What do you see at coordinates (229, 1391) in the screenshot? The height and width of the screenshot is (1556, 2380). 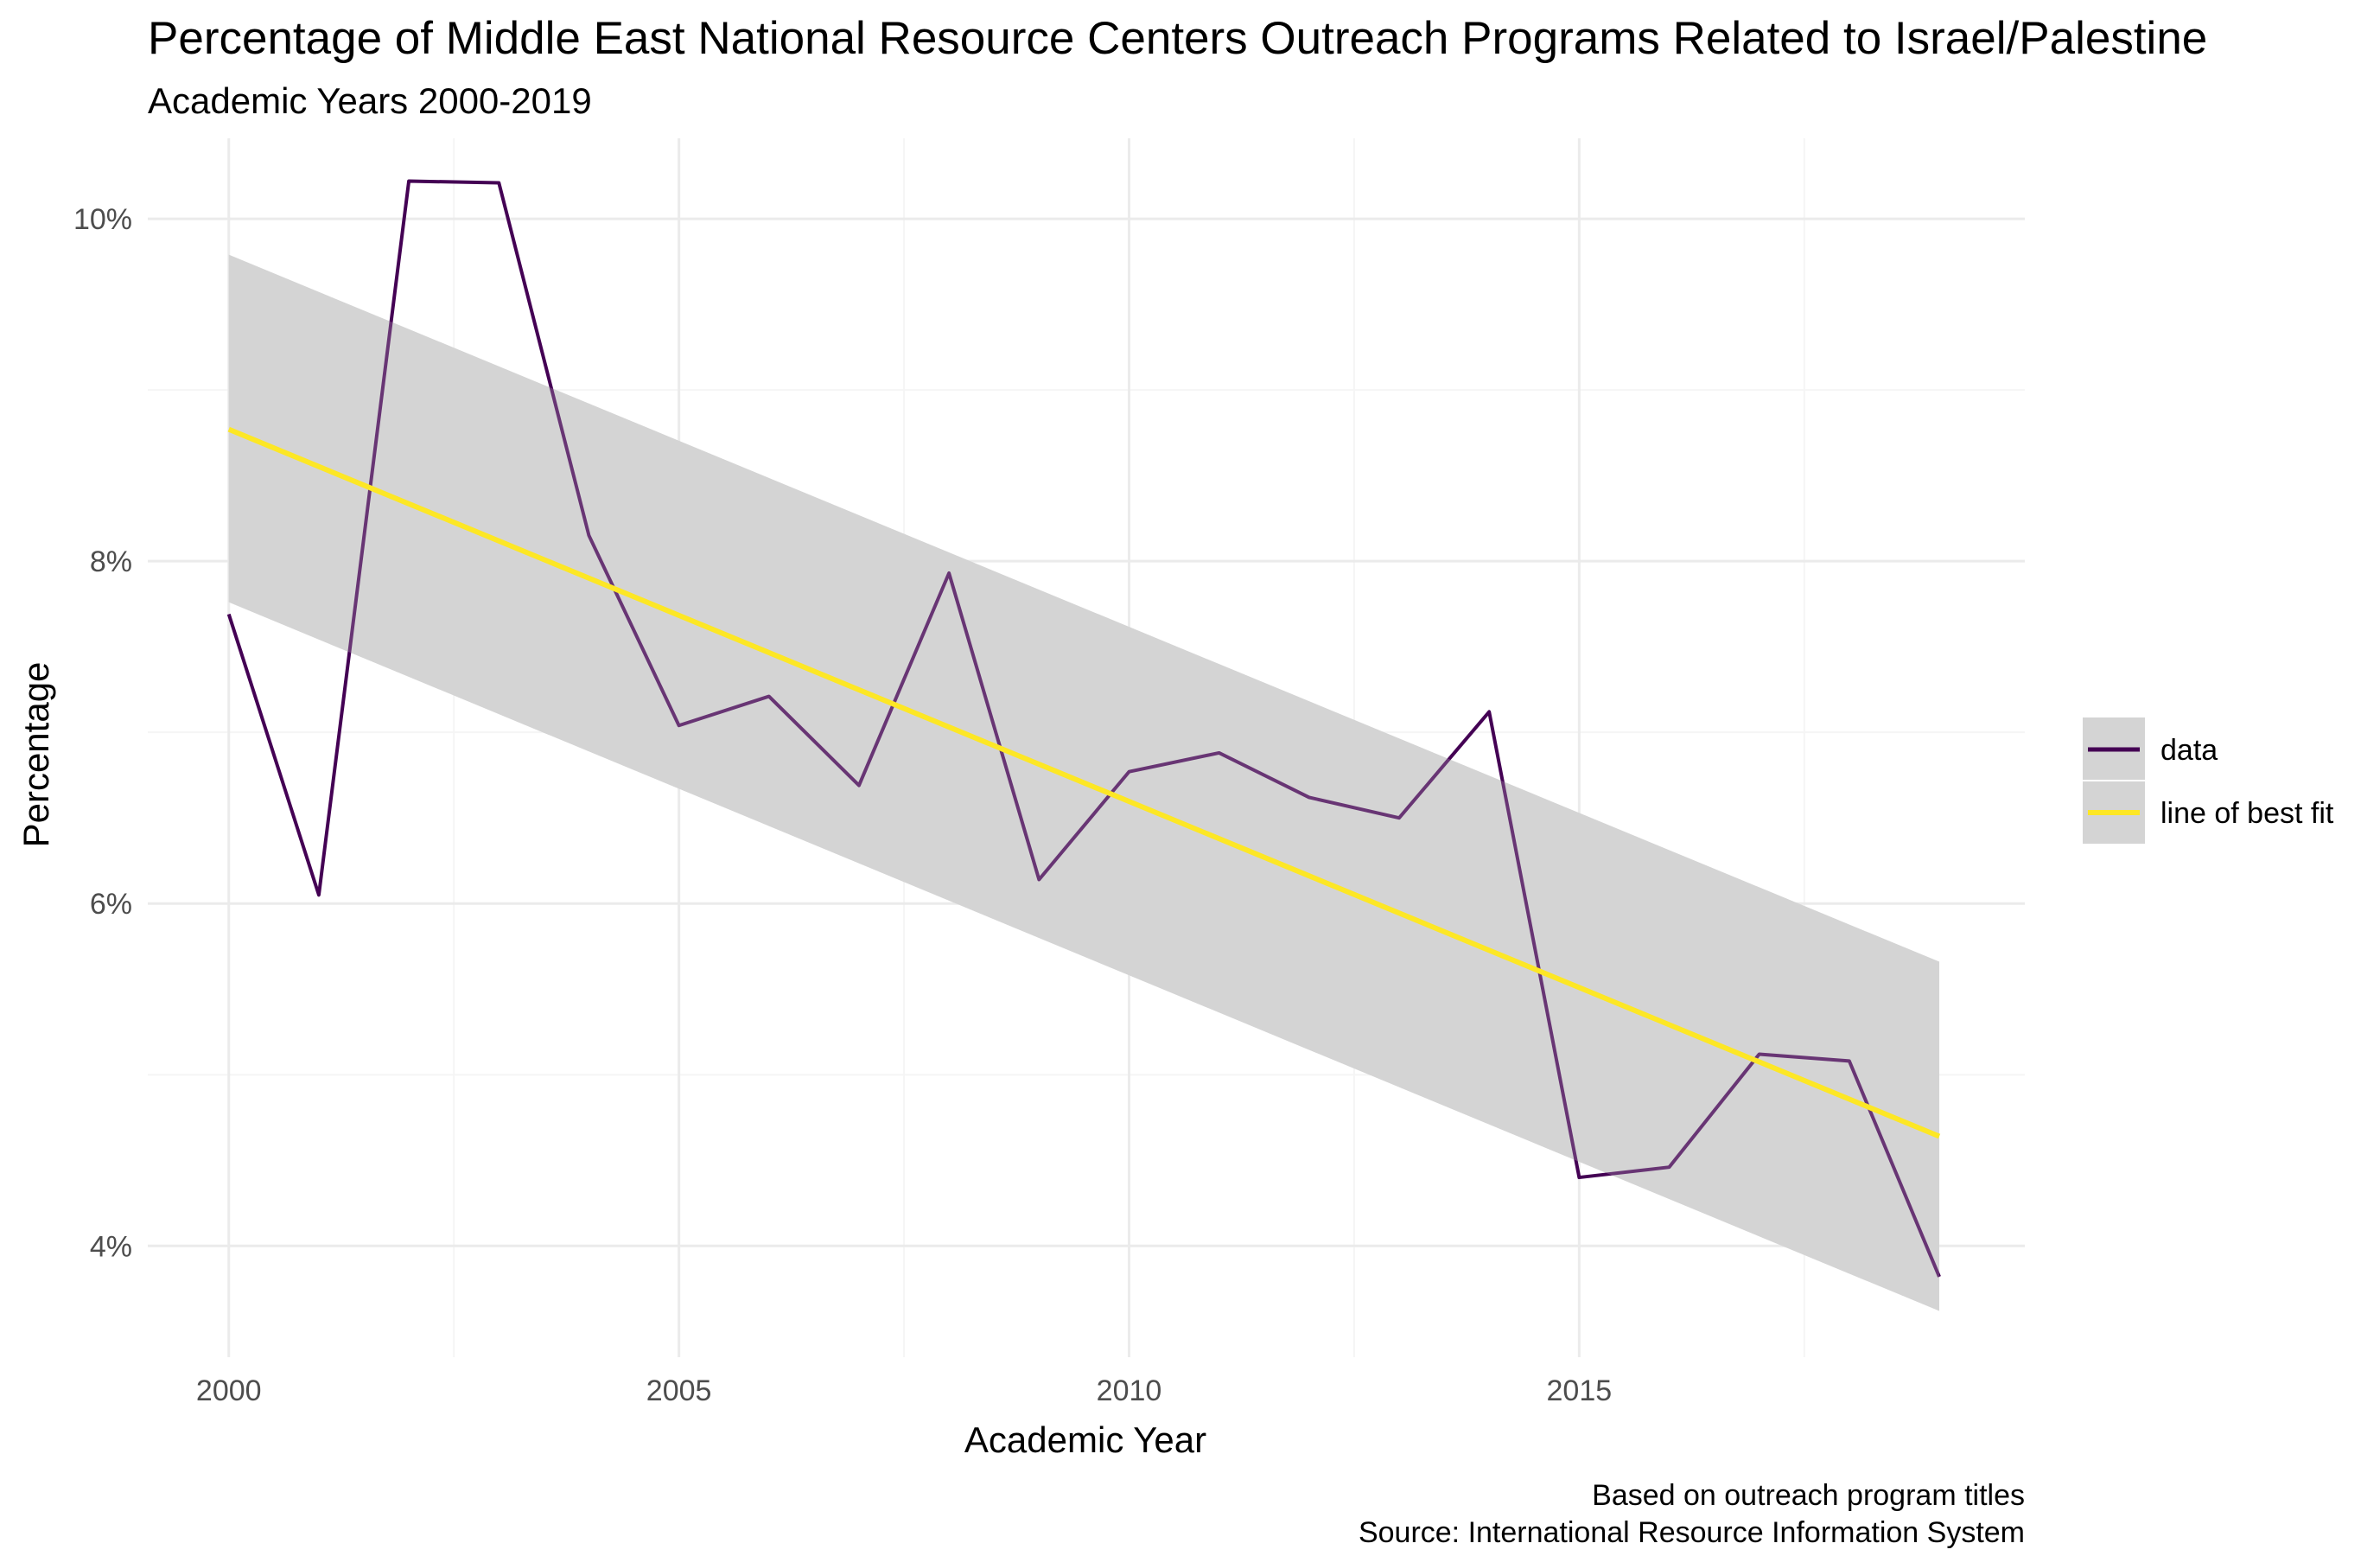 I see `x-tick-label: 2000` at bounding box center [229, 1391].